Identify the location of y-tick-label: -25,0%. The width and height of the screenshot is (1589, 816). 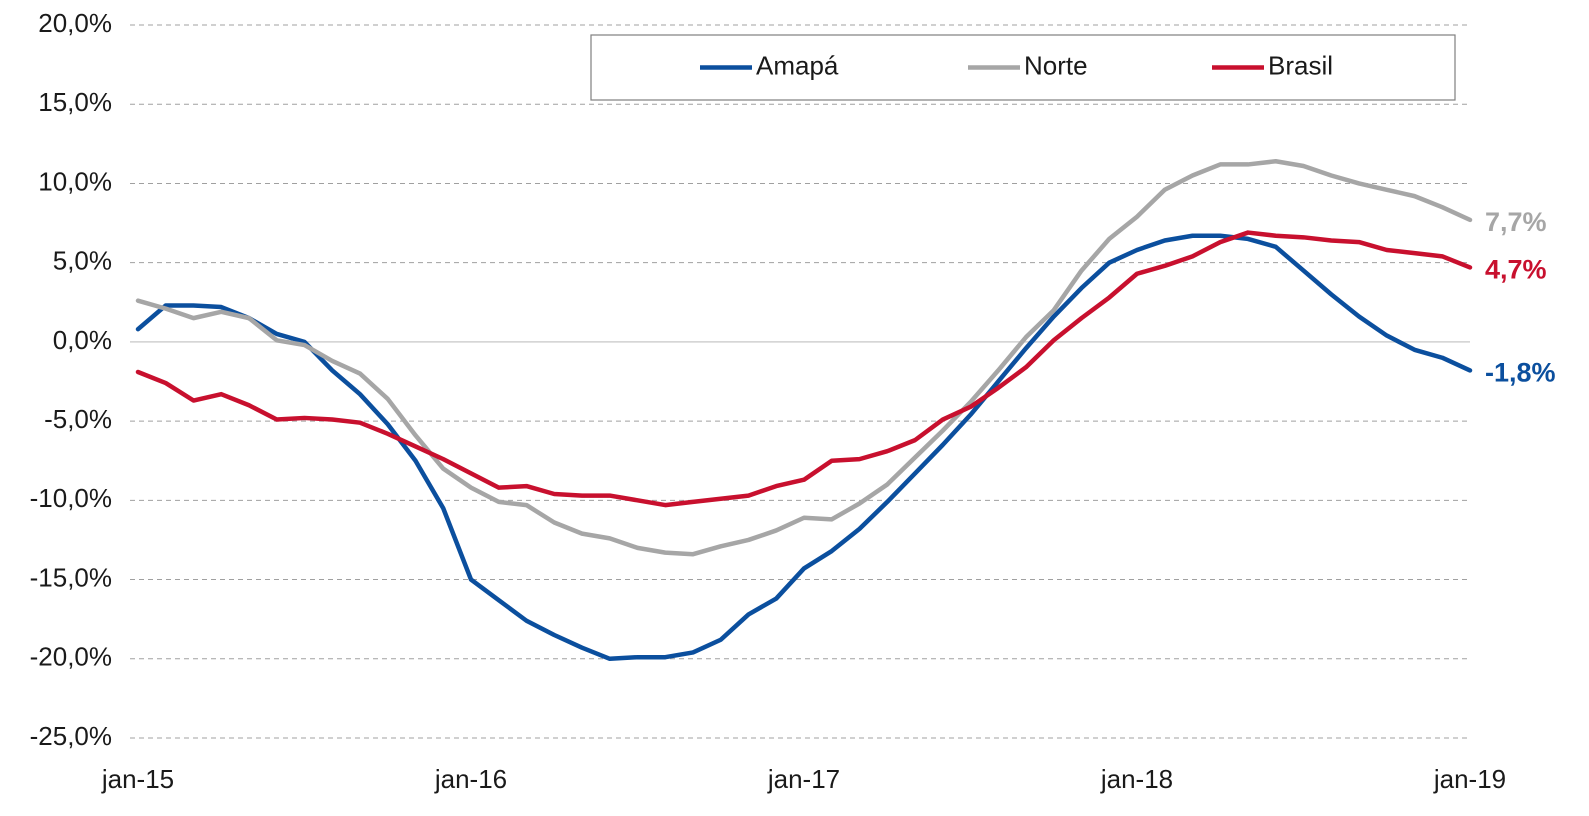
(71, 736).